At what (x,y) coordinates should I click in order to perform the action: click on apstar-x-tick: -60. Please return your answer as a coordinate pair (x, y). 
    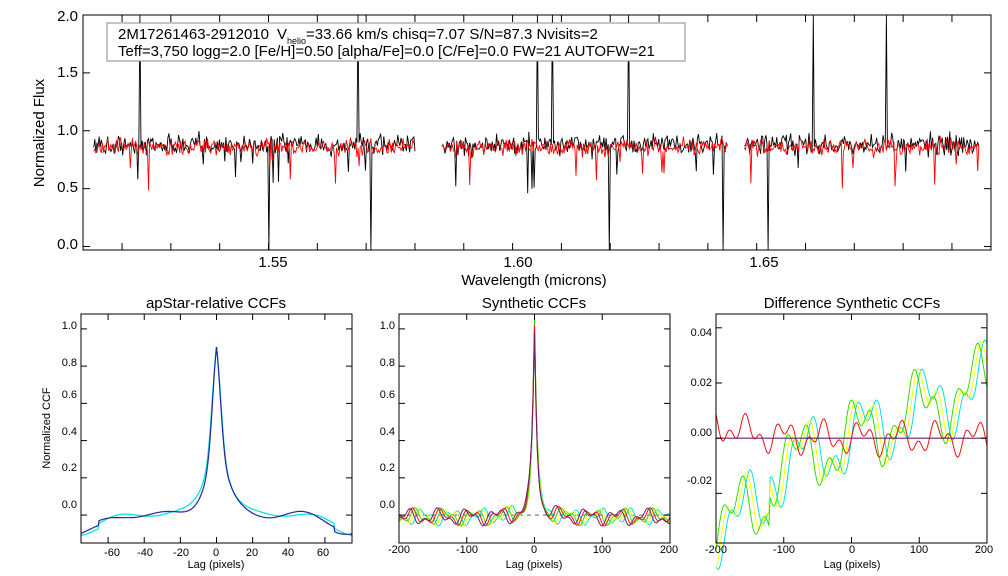
    Looking at the image, I should click on (112, 553).